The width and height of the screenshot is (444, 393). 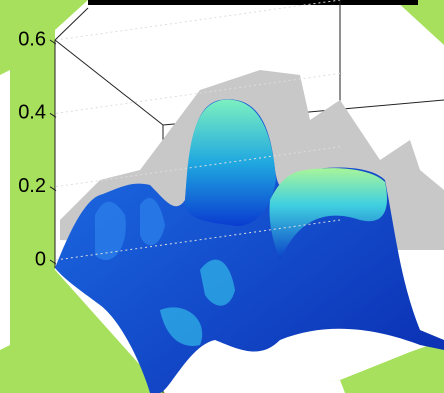 I want to click on side-panel, so click(x=5, y=210).